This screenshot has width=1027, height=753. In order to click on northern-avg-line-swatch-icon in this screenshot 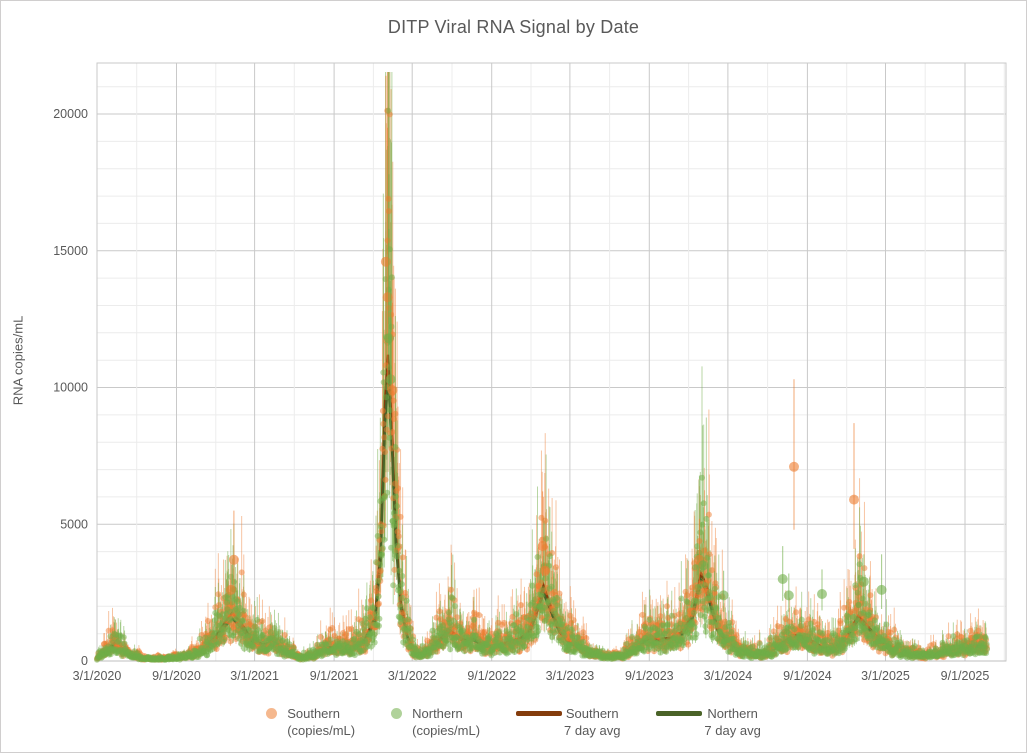, I will do `click(679, 713)`.